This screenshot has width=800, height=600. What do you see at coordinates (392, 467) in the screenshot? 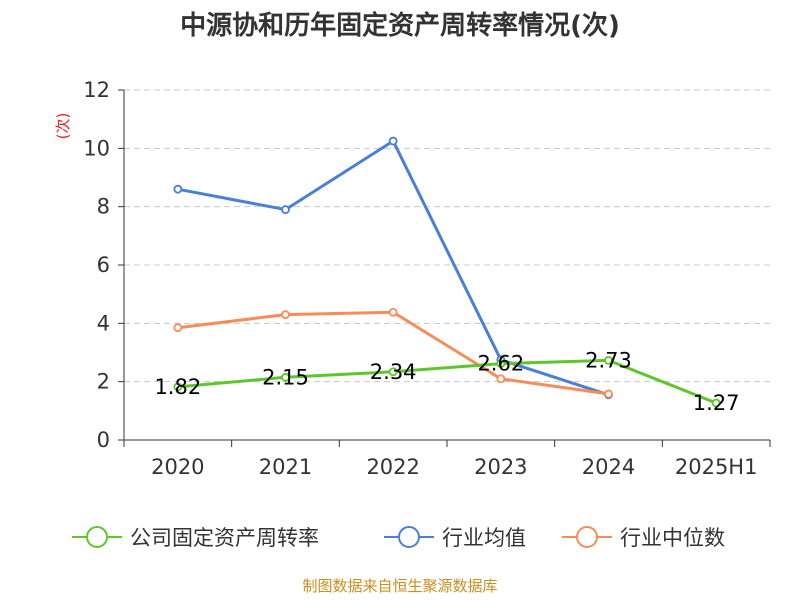
I see `x-tick-label: 2022` at bounding box center [392, 467].